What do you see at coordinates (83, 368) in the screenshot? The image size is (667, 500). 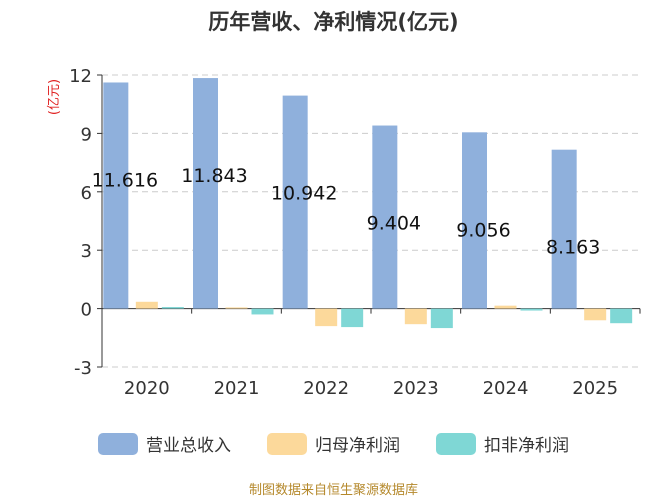 I see `y-tick-label: -3` at bounding box center [83, 368].